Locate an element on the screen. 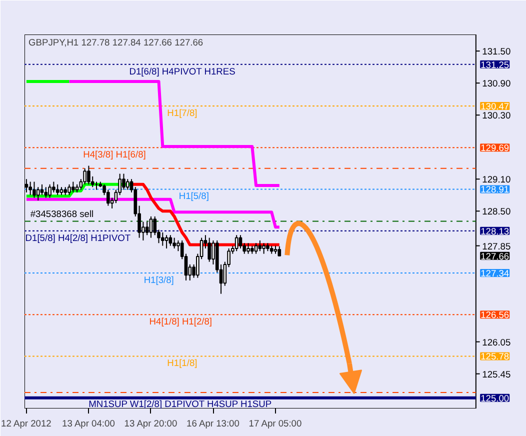  y-tick-label: 129.10 is located at coordinates (496, 179).